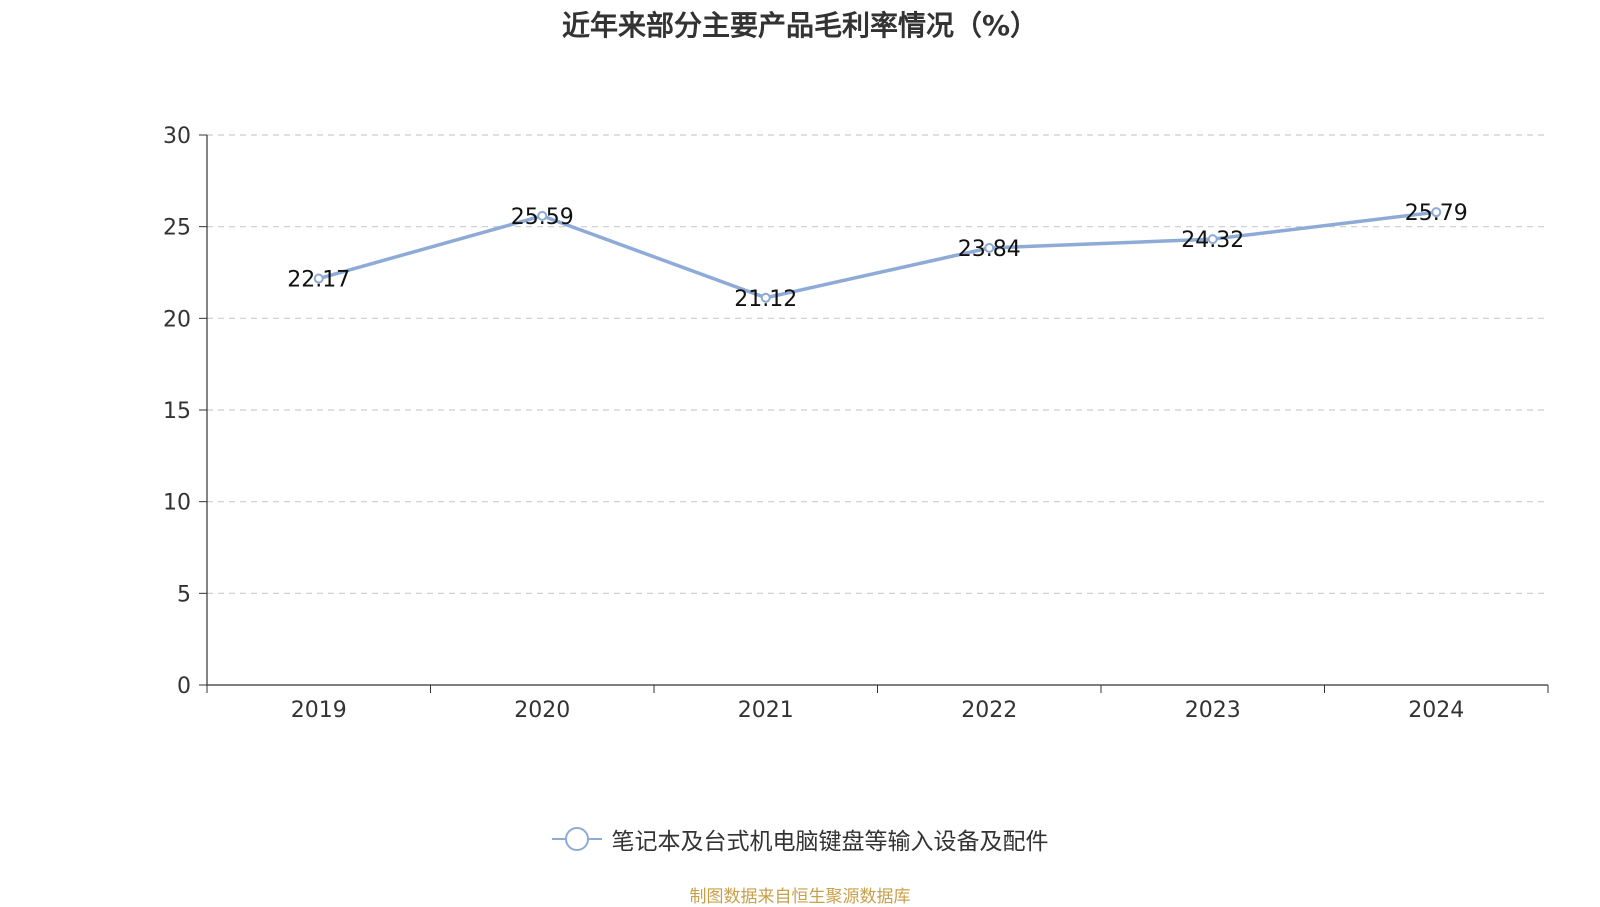  What do you see at coordinates (177, 411) in the screenshot?
I see `y-tick-label: 15` at bounding box center [177, 411].